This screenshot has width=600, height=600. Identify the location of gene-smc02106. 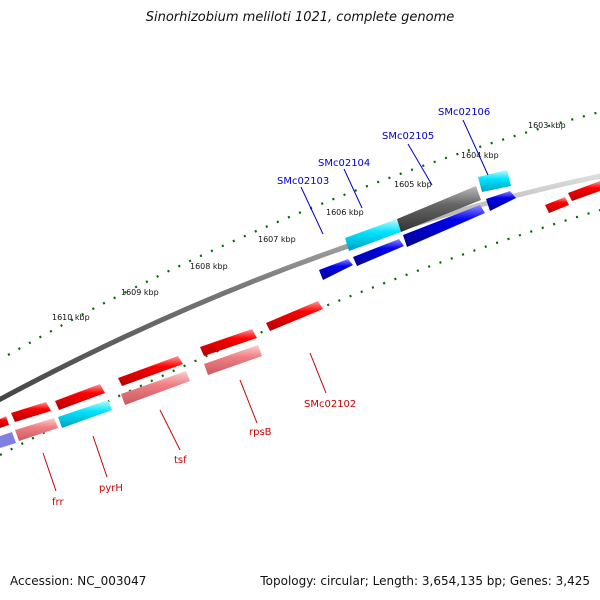
(494, 181).